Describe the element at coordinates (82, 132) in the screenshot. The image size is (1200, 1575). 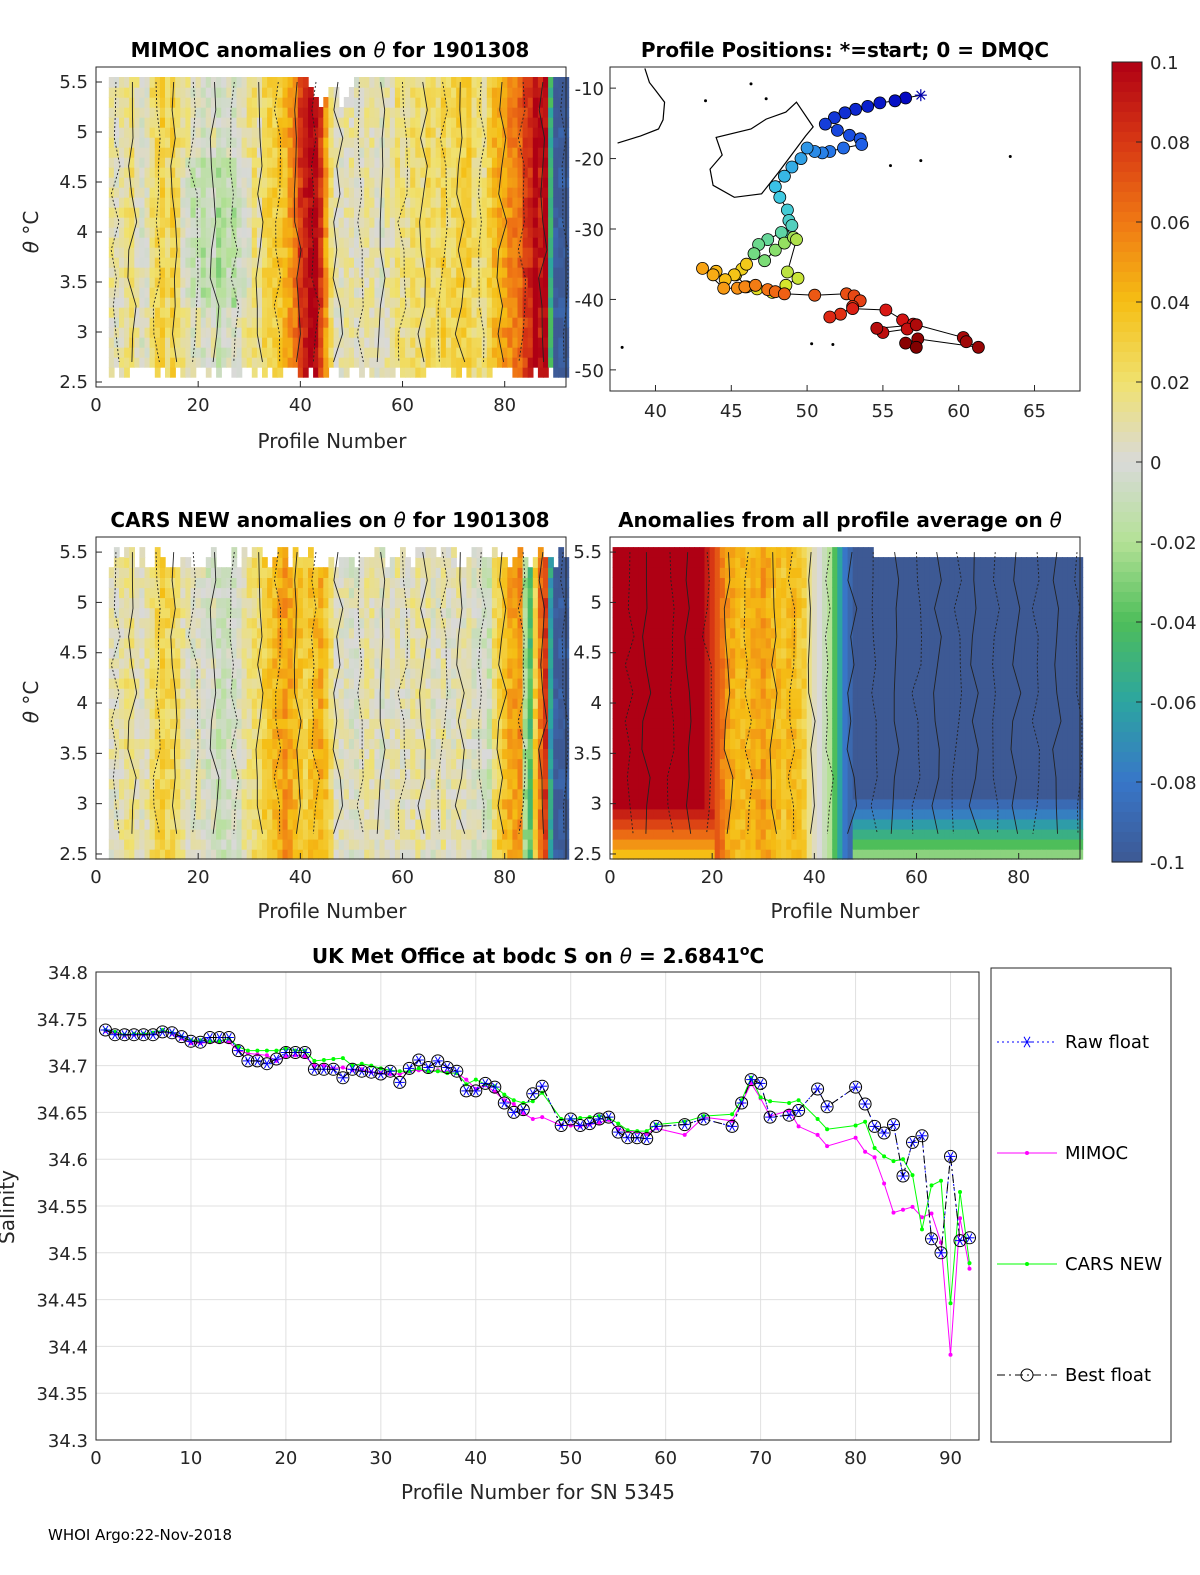
I see `mimoc-ytick-label: 5` at that location.